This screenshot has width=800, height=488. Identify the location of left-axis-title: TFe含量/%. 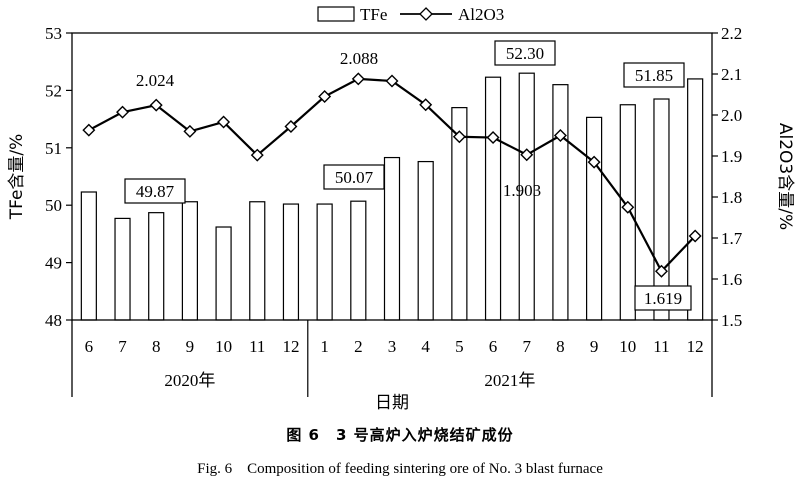
(17, 177).